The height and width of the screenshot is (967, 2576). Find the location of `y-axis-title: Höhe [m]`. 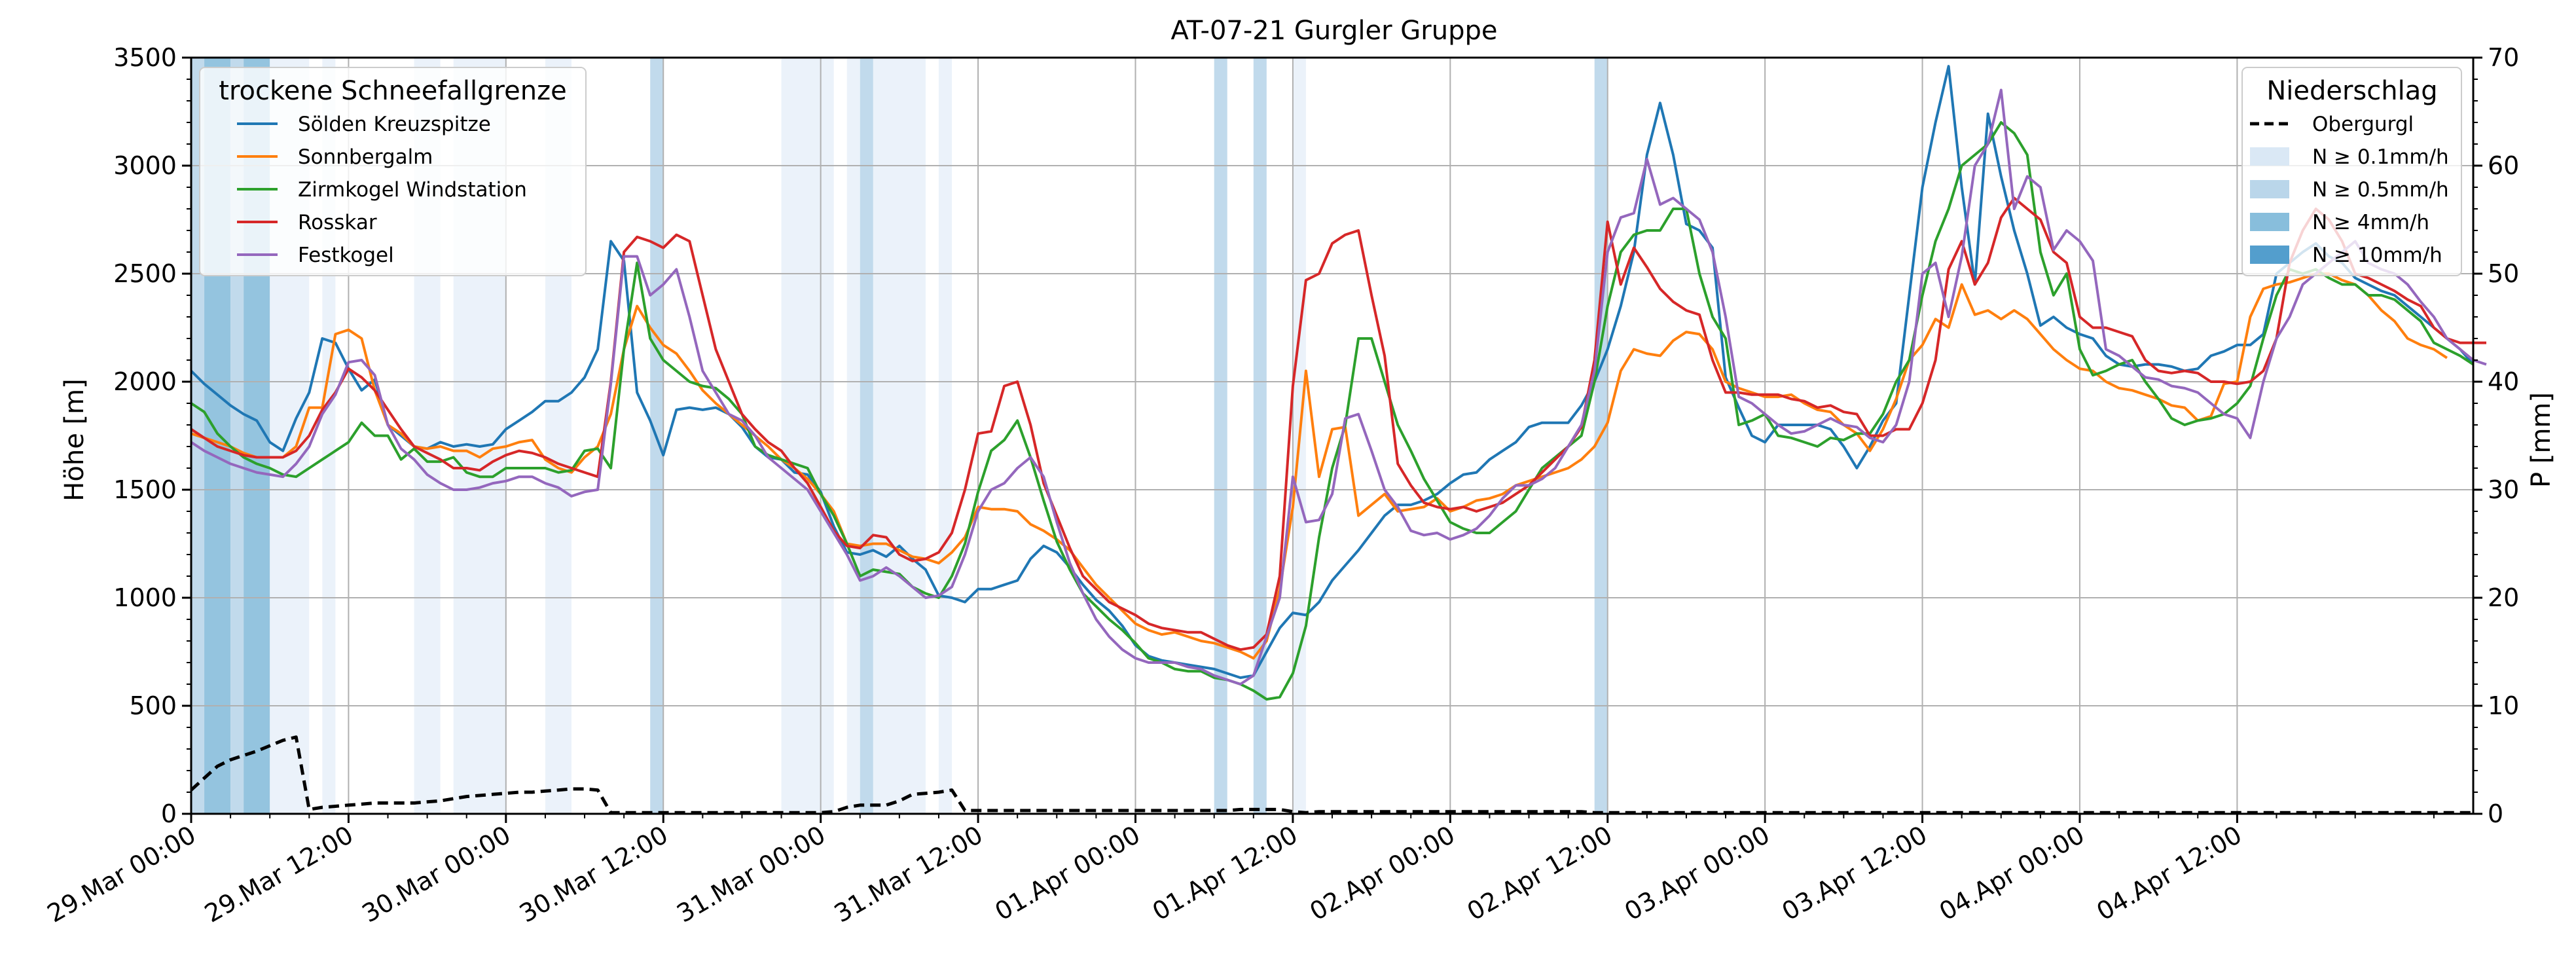

y-axis-title: Höhe [m] is located at coordinates (75, 439).